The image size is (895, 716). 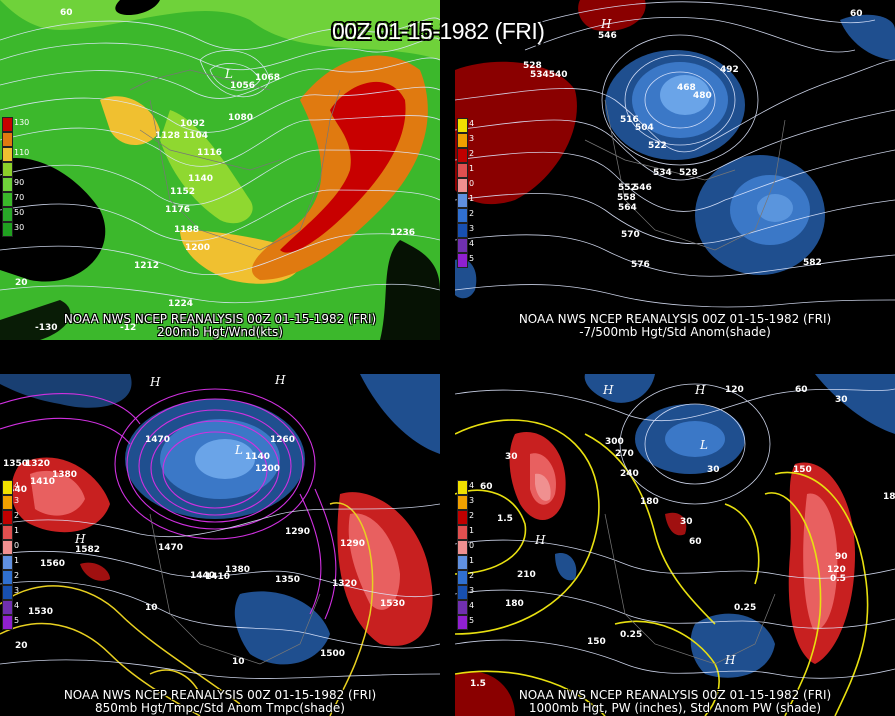 I want to click on panel-caption-variable: 850mb Hgt/Tmpc/Std Anom Tmpc(shade), so click(x=220, y=708).